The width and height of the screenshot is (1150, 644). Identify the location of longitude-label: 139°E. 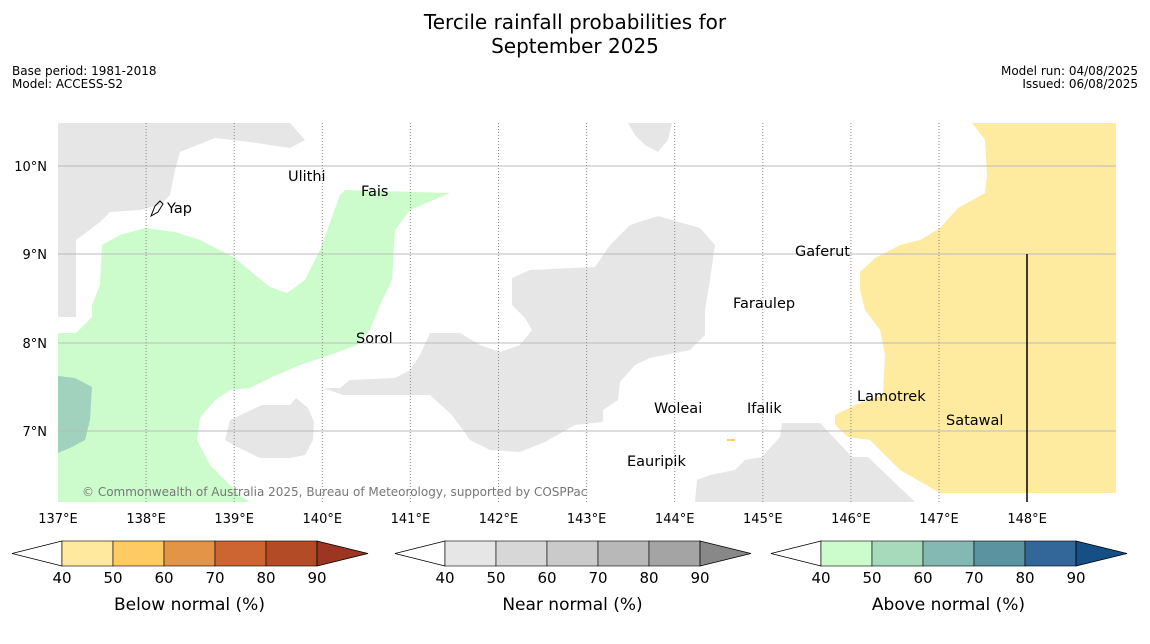
(234, 519).